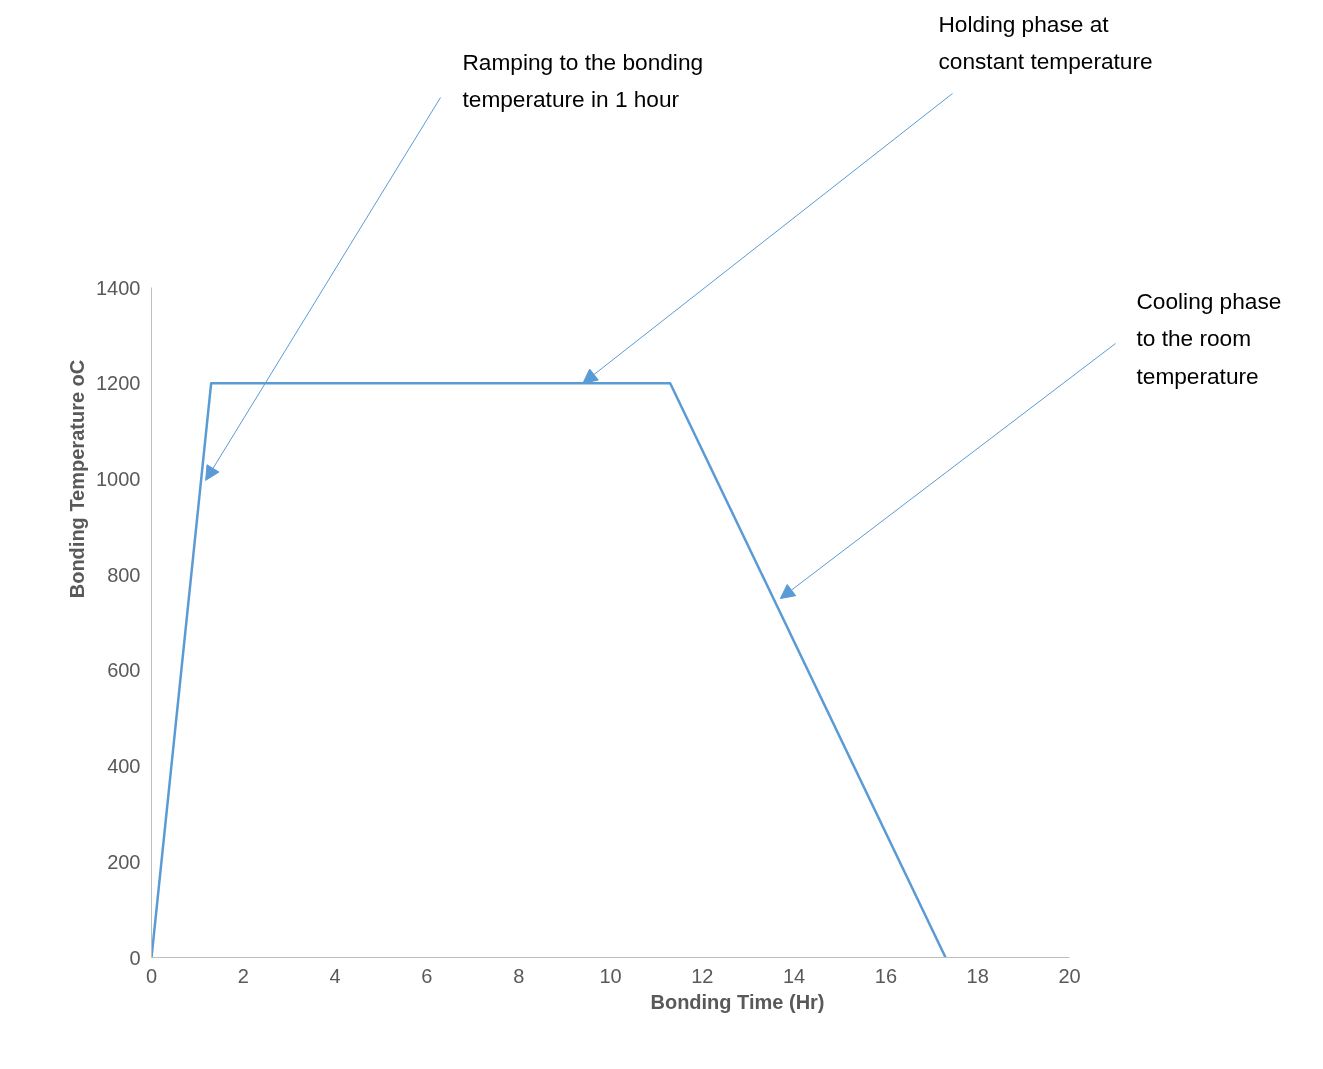 The height and width of the screenshot is (1069, 1323). I want to click on x-tick-label: 0, so click(151, 975).